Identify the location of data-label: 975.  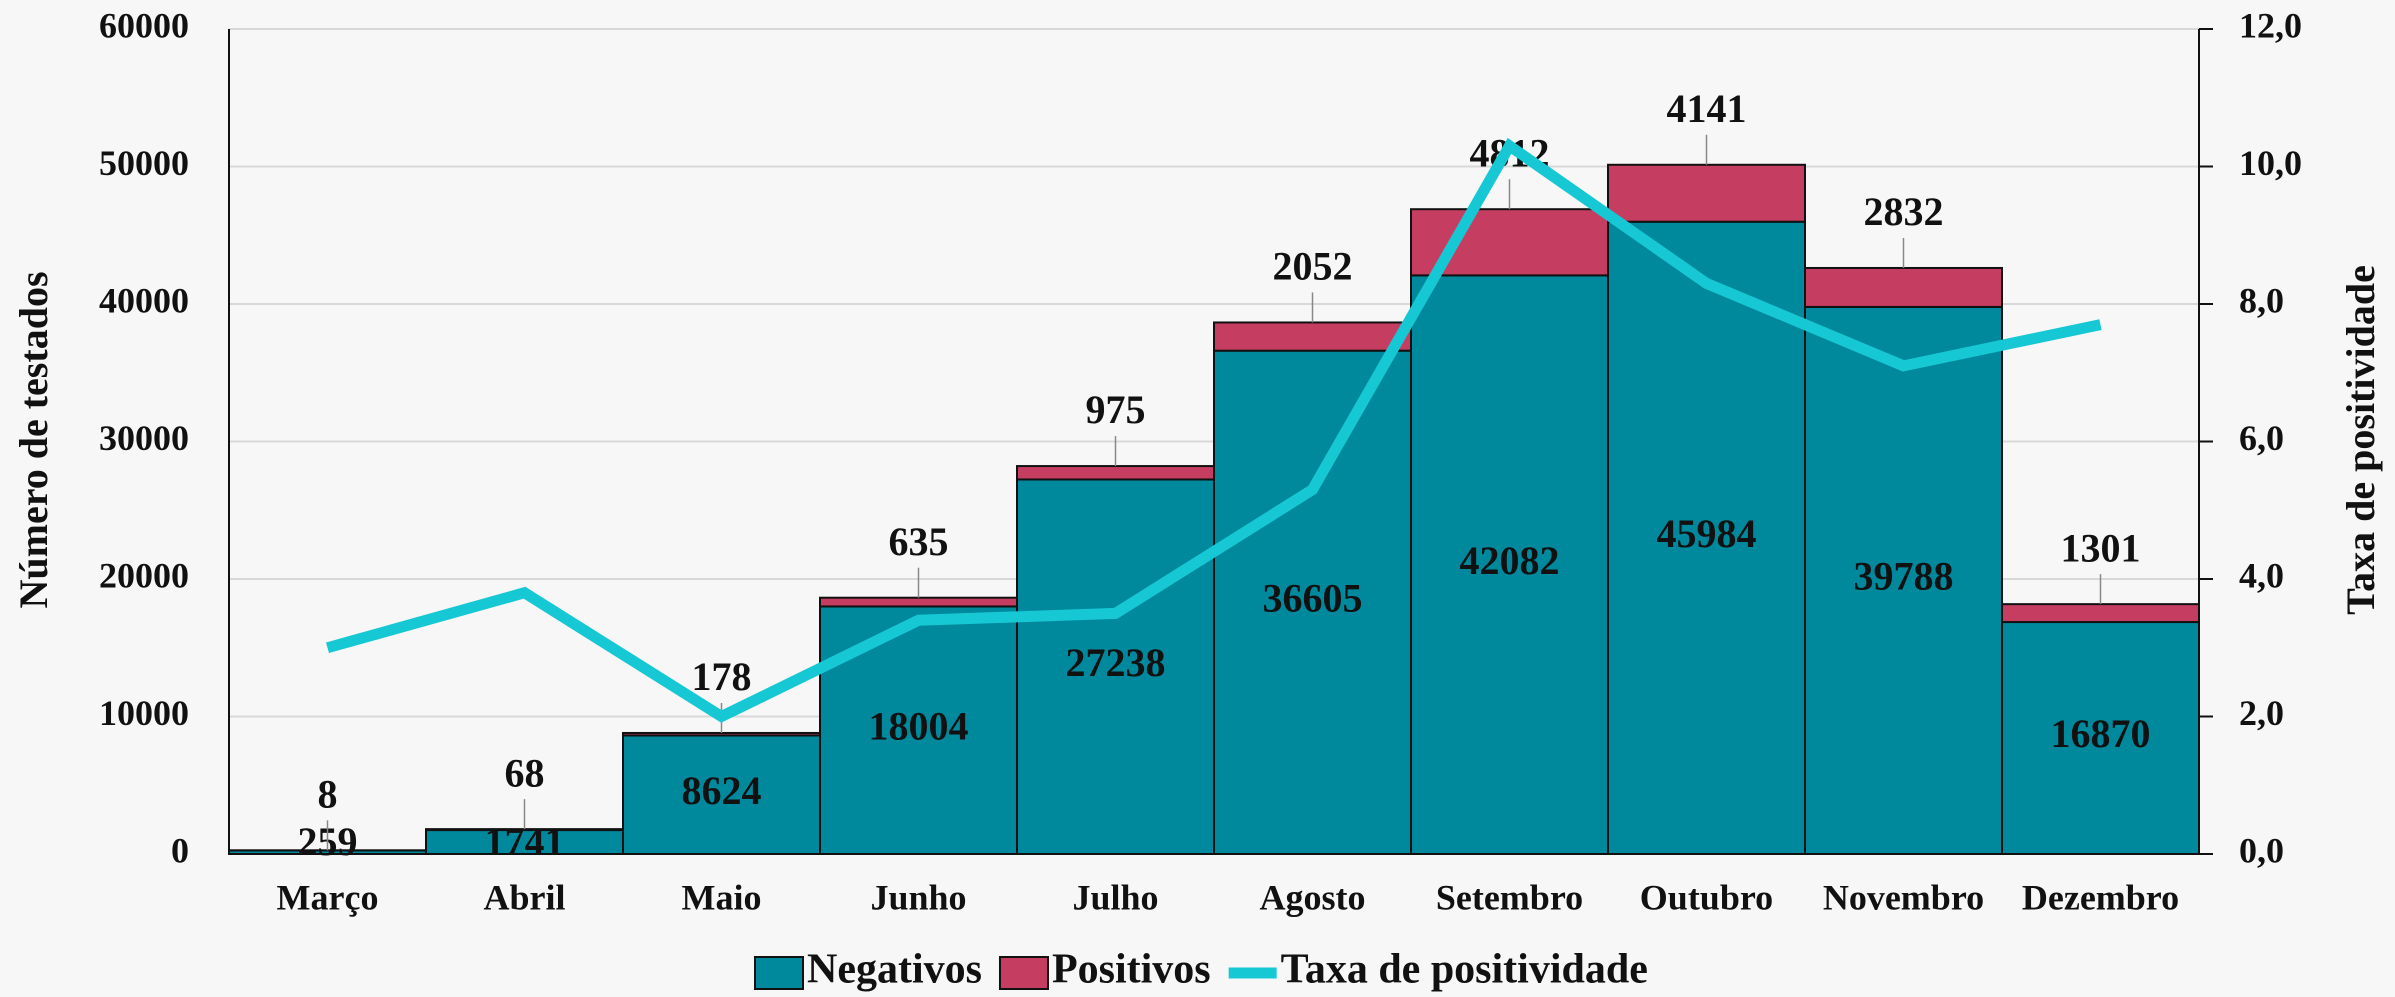
(1116, 409).